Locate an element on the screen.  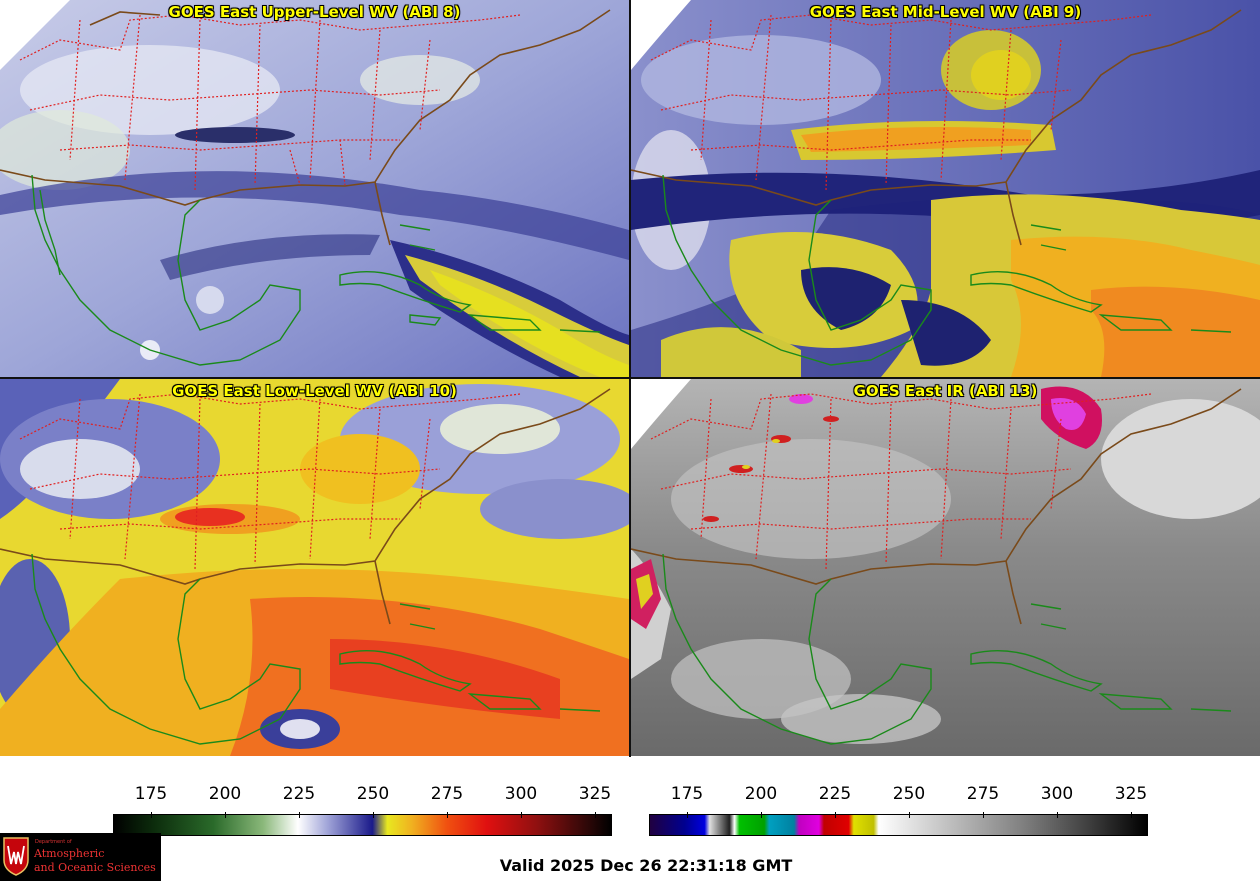
ir-tick-label: 200 is located at coordinates (761, 794).